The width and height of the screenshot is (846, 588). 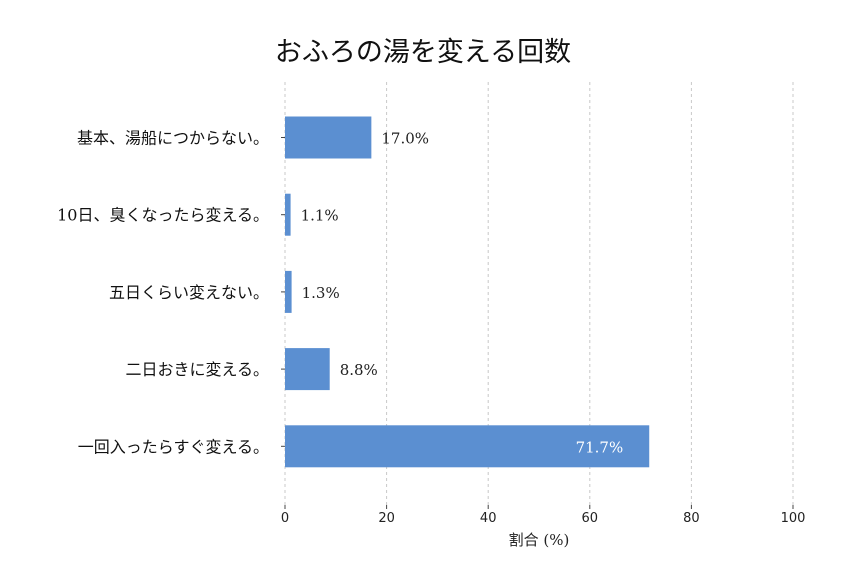 I want to click on x-axis-ticks: 0 20 40 60 80 100, so click(x=543, y=515).